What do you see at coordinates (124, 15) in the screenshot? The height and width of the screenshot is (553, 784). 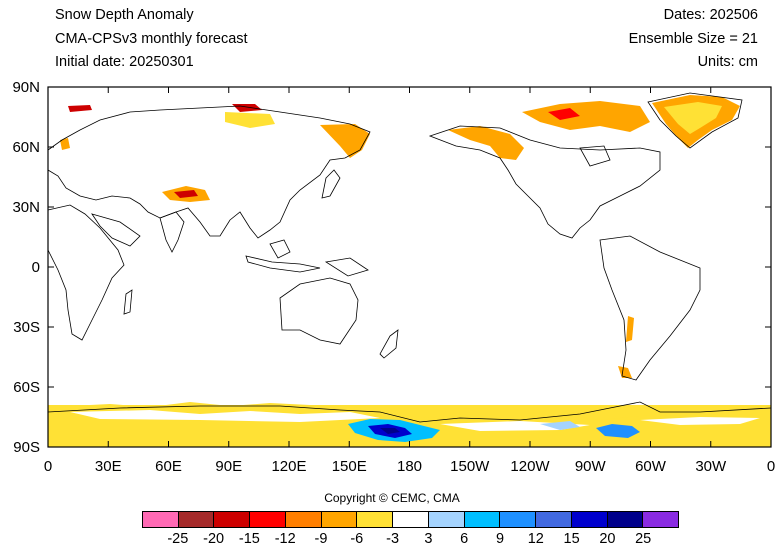 I see `chart-title: Snow Depth Anomaly` at bounding box center [124, 15].